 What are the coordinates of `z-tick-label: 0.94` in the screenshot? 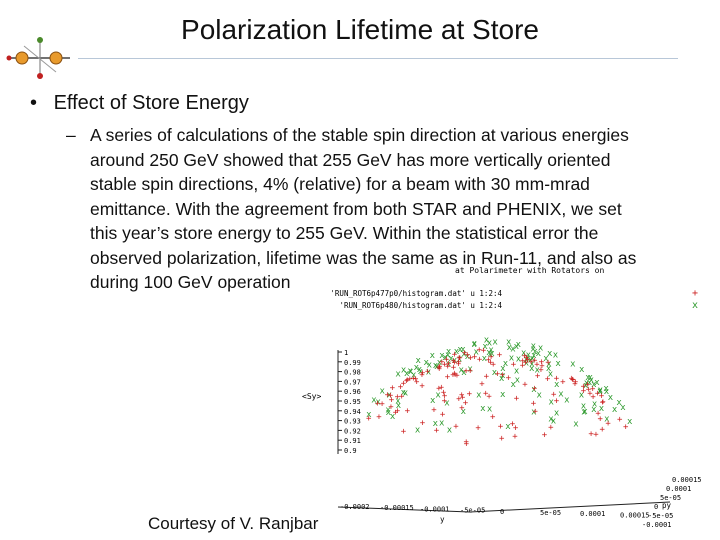 It's located at (352, 412).